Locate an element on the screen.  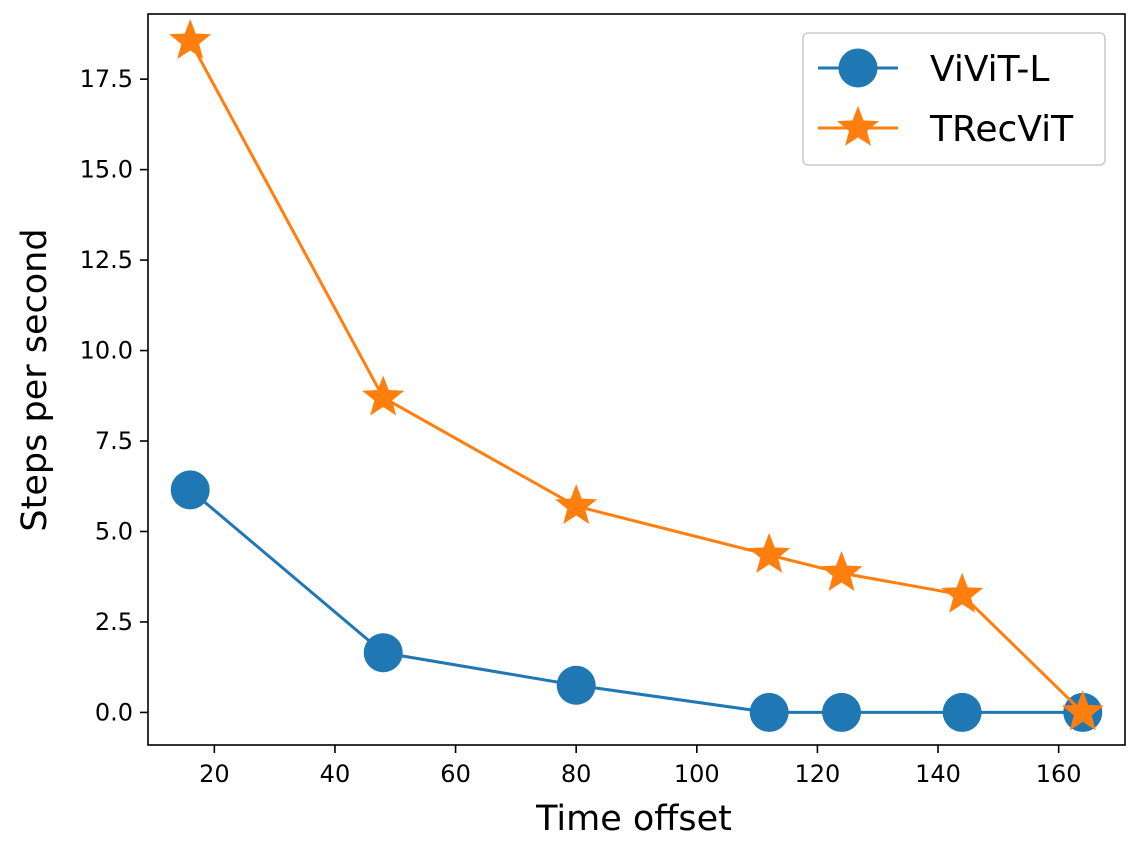
y-tick-label: 0.0 is located at coordinates (114, 712).